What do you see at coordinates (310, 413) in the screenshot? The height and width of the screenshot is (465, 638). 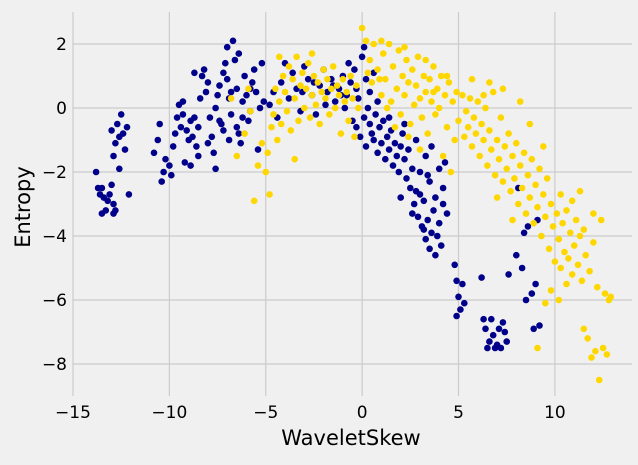 I see `x-axis-ticks: −15 −10 −5 0 5 10` at bounding box center [310, 413].